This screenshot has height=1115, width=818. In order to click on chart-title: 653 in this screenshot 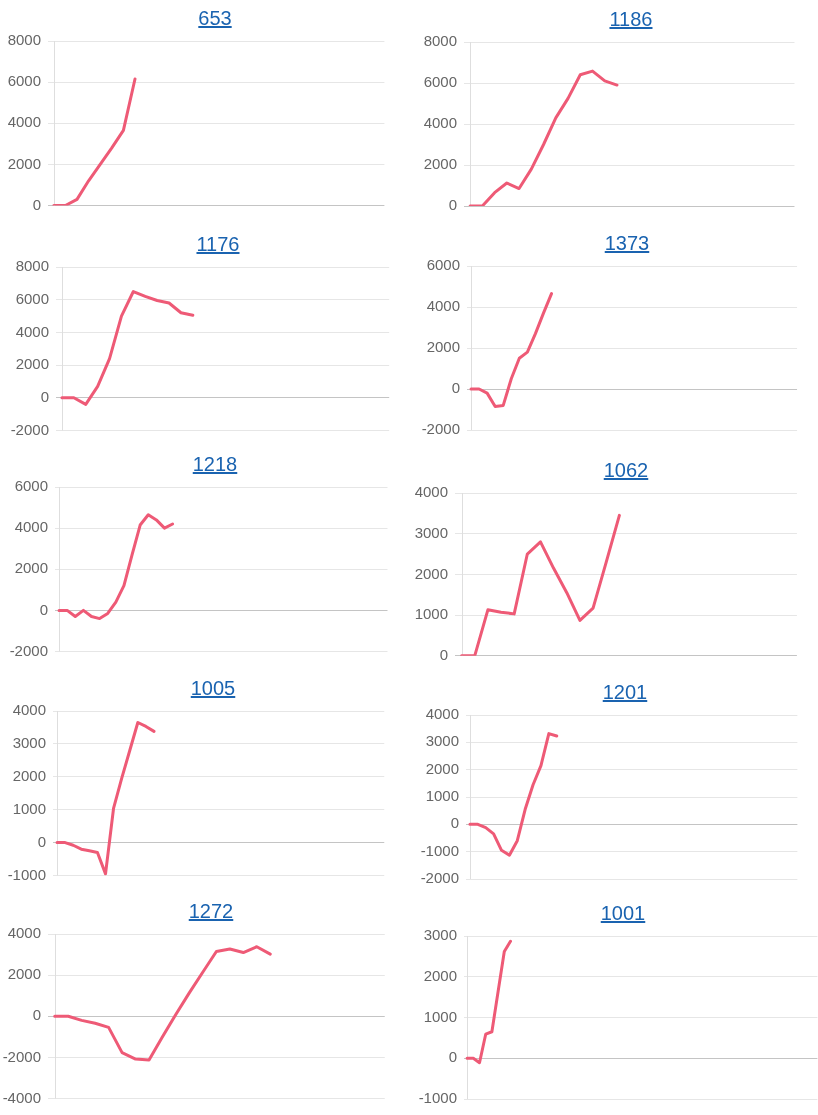, I will do `click(215, 18)`.